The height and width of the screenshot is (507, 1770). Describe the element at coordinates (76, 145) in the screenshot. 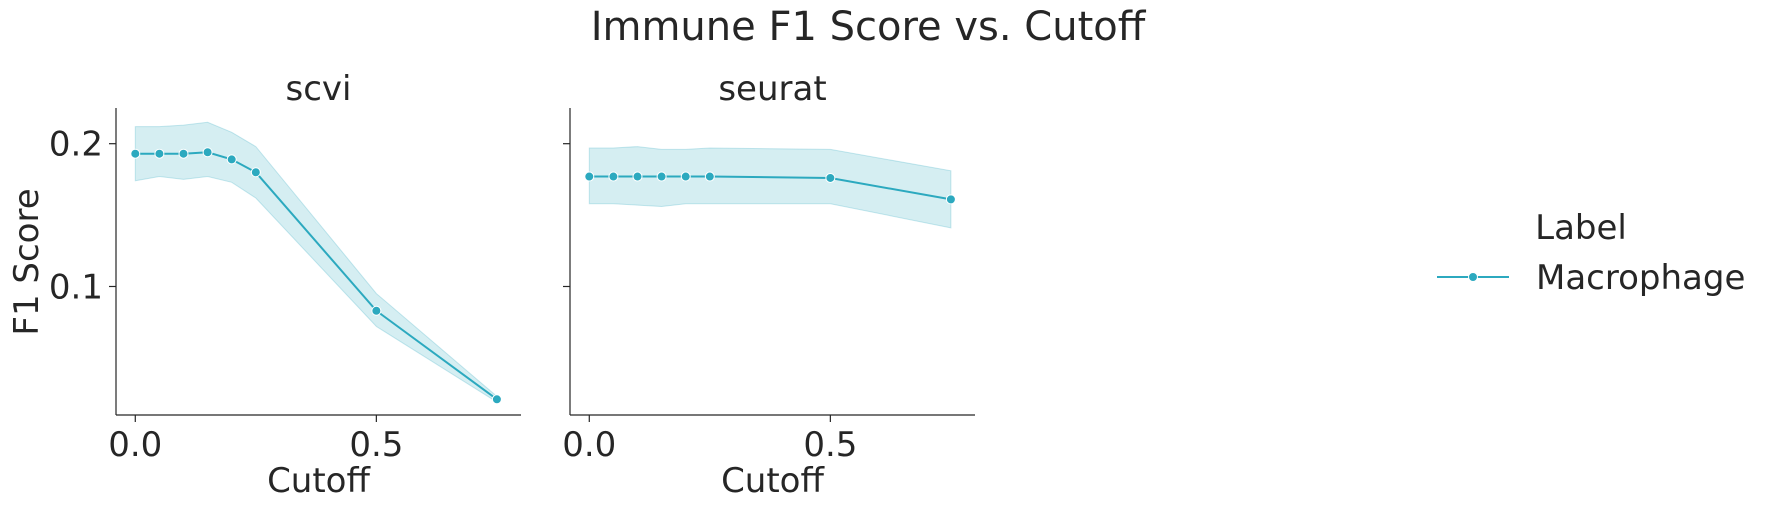

I see `y-tick-label: 0.2` at that location.